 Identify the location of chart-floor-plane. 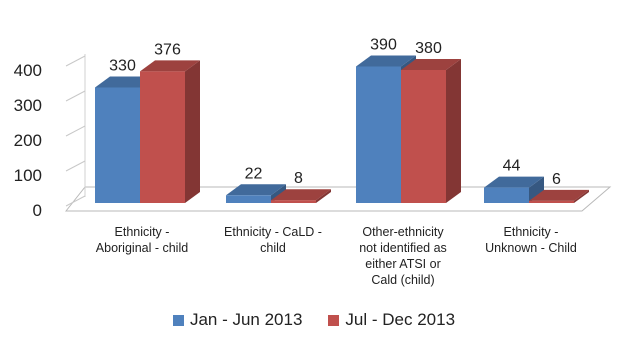
(338, 199).